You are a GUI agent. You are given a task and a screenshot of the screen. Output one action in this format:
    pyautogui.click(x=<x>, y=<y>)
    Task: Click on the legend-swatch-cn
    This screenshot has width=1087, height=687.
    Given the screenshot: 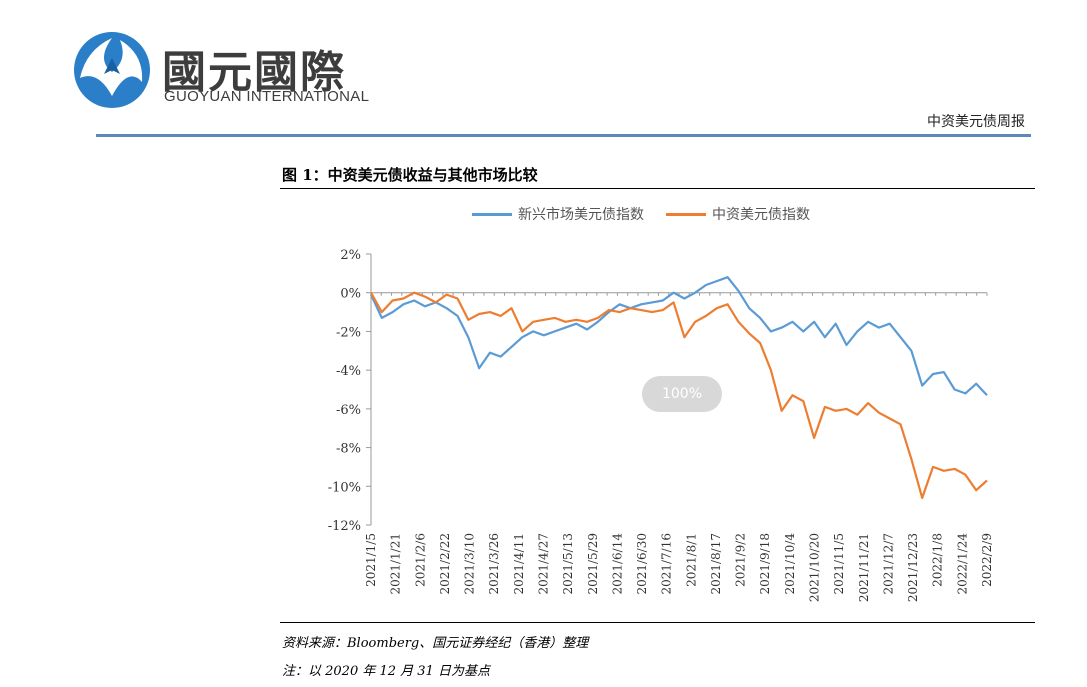 What is the action you would take?
    pyautogui.click(x=686, y=214)
    